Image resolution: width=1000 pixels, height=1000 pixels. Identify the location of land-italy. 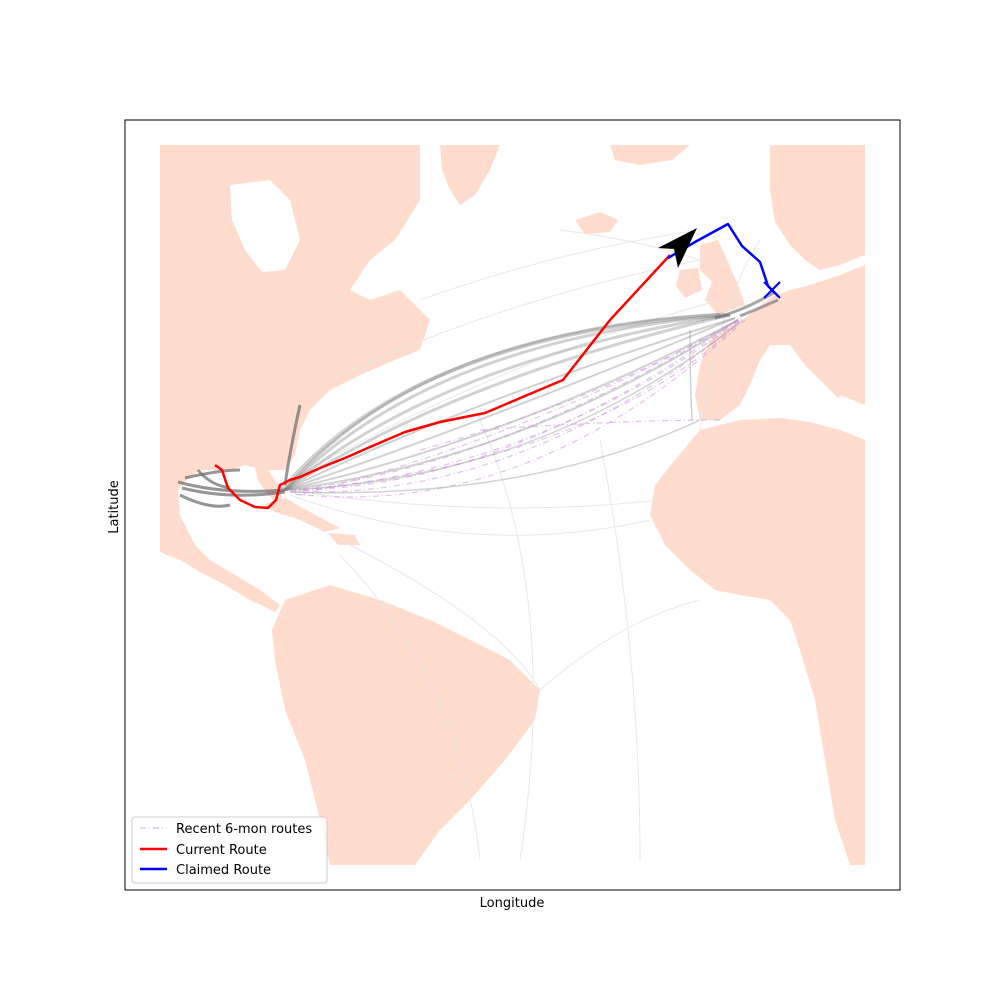
(822, 371).